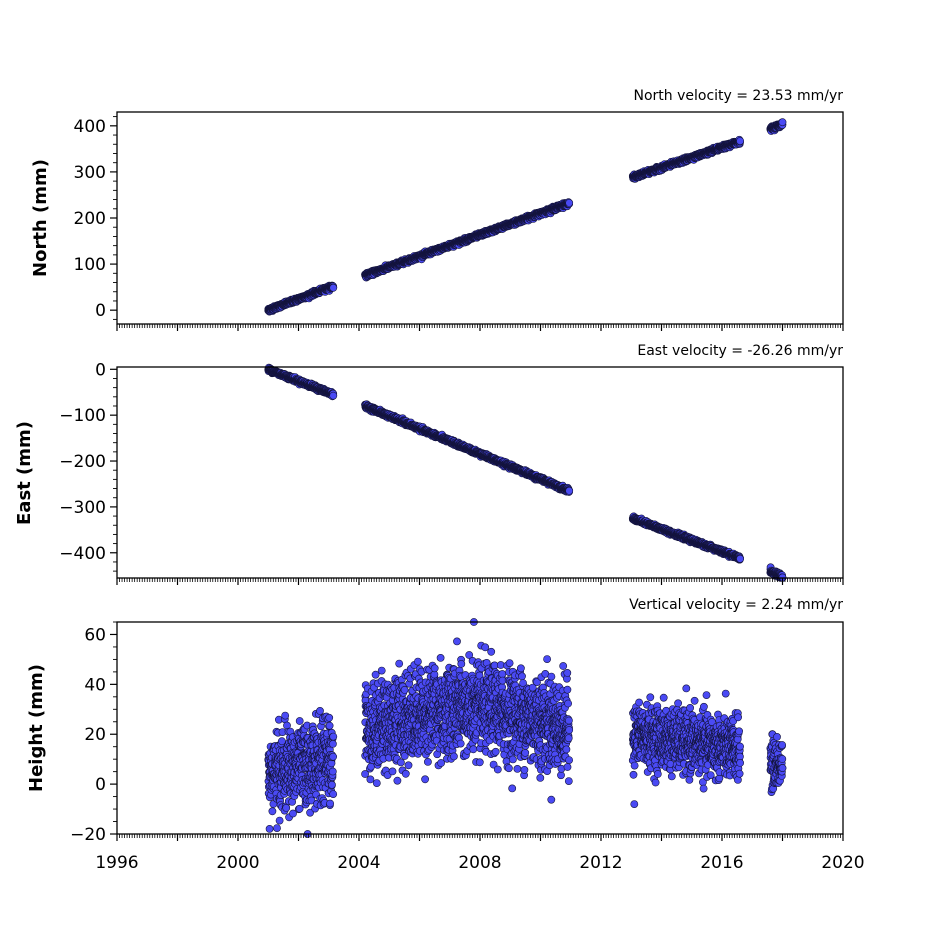 Image resolution: width=937 pixels, height=937 pixels. What do you see at coordinates (738, 96) in the screenshot?
I see `north-velocity-title: North velocity = 23.53 mm/yr` at bounding box center [738, 96].